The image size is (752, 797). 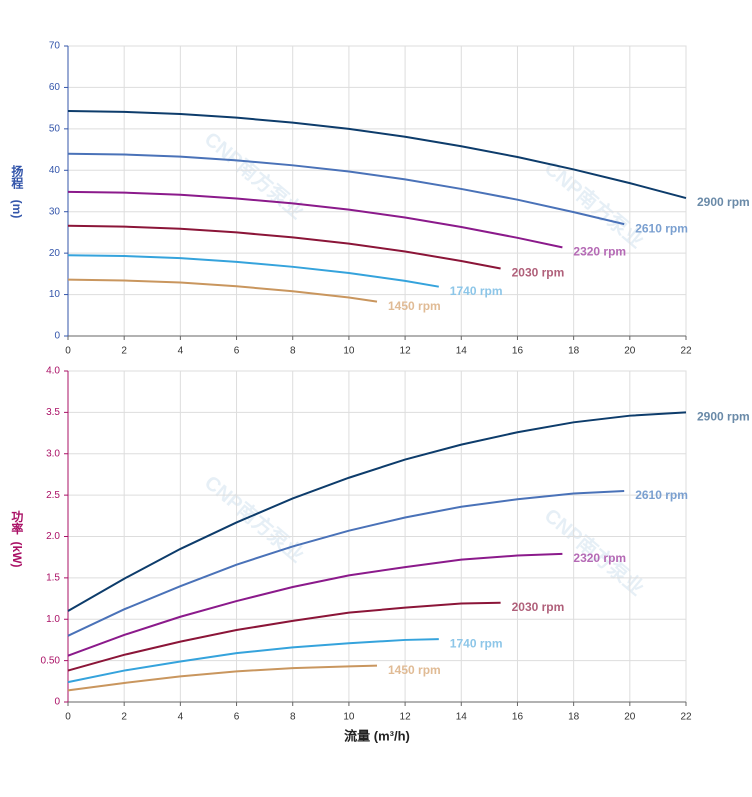 I want to click on y-tick-label: 40, so click(x=55, y=170).